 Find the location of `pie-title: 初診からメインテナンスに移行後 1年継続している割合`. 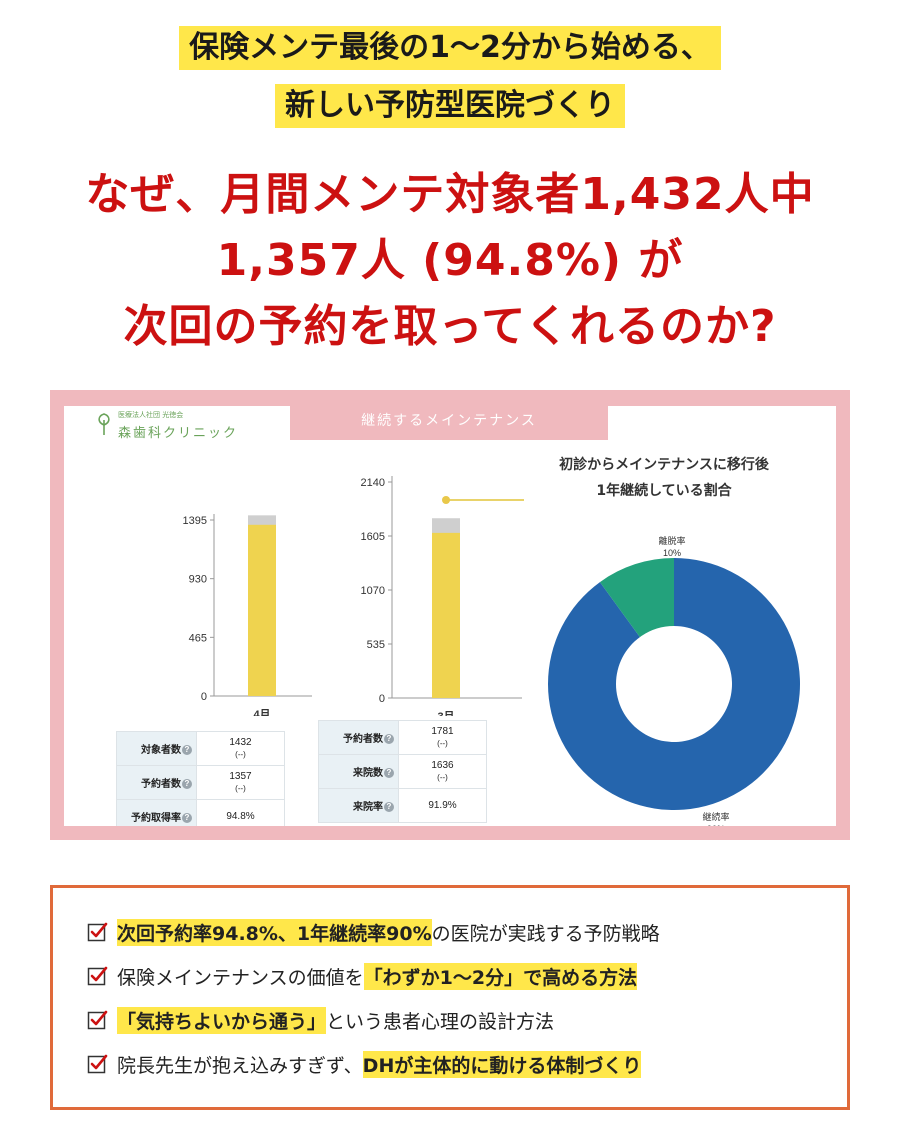

pie-title: 初診からメインテナンスに移行後 1年継続している割合 is located at coordinates (664, 478).